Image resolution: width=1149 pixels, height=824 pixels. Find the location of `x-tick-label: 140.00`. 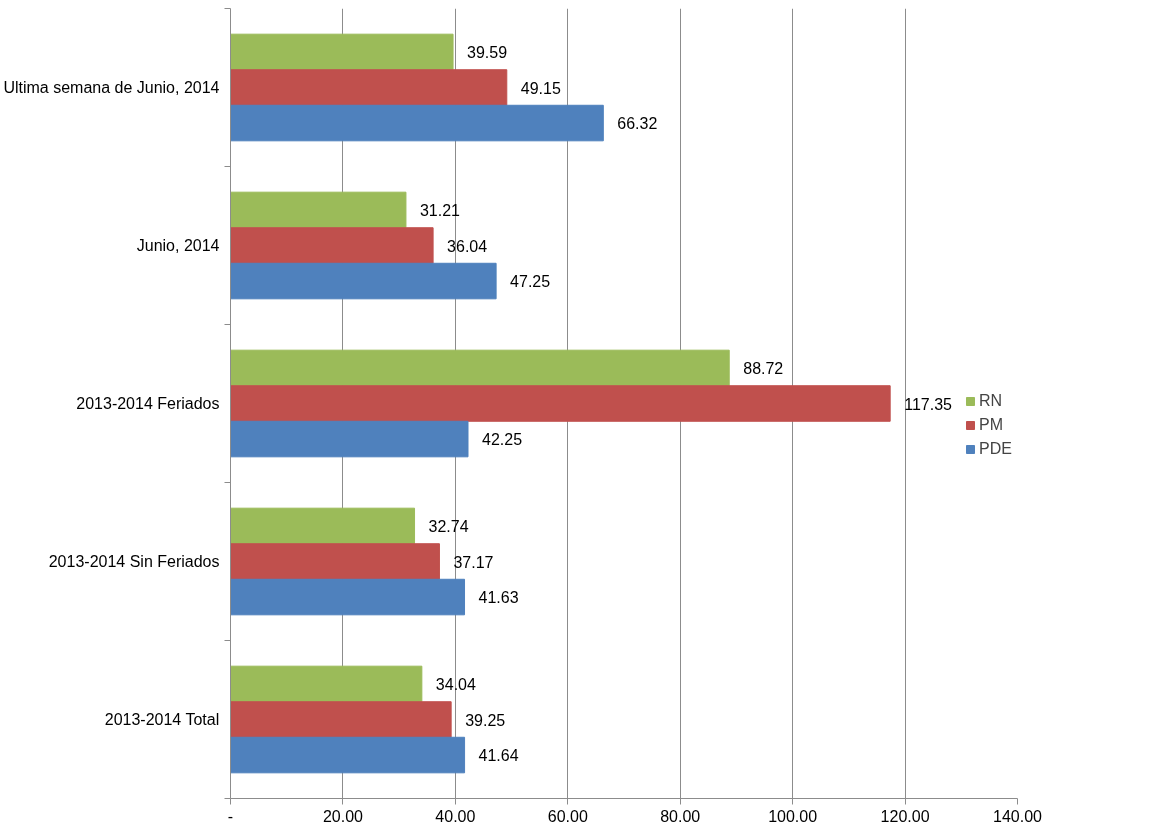

x-tick-label: 140.00 is located at coordinates (1018, 815).